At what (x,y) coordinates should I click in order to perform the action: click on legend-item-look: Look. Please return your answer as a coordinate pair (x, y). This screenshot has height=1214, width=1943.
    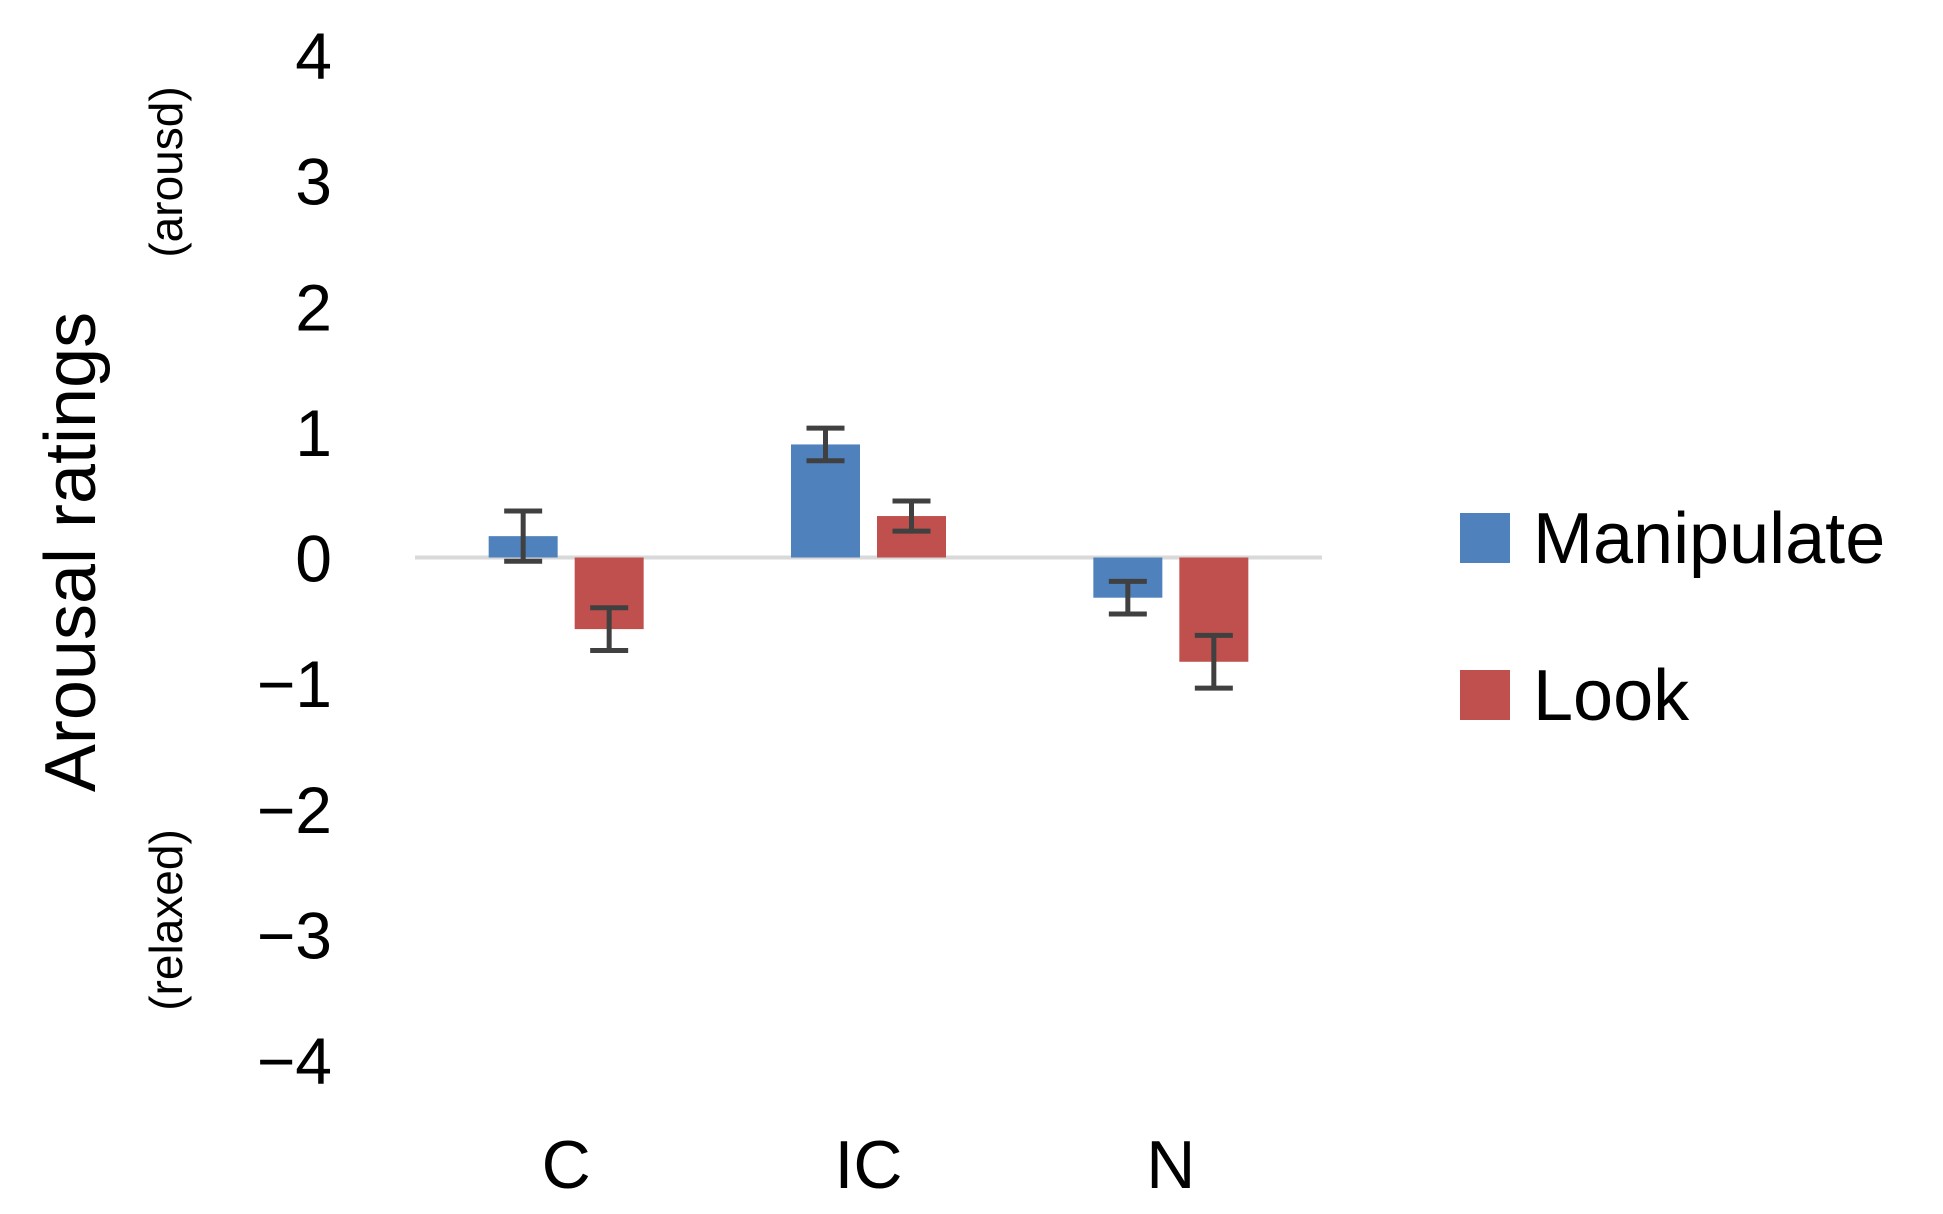
    Looking at the image, I should click on (1575, 696).